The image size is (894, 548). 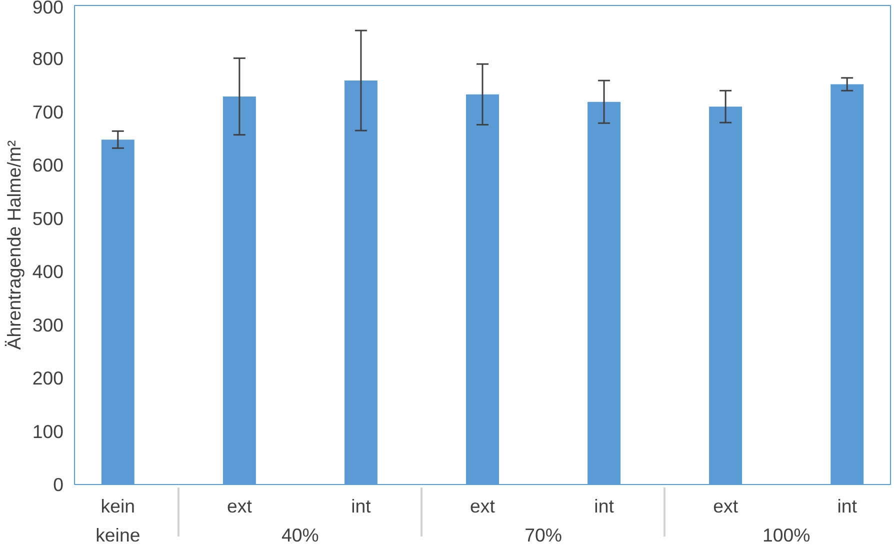 What do you see at coordinates (58, 484) in the screenshot?
I see `y-tick-label: 0` at bounding box center [58, 484].